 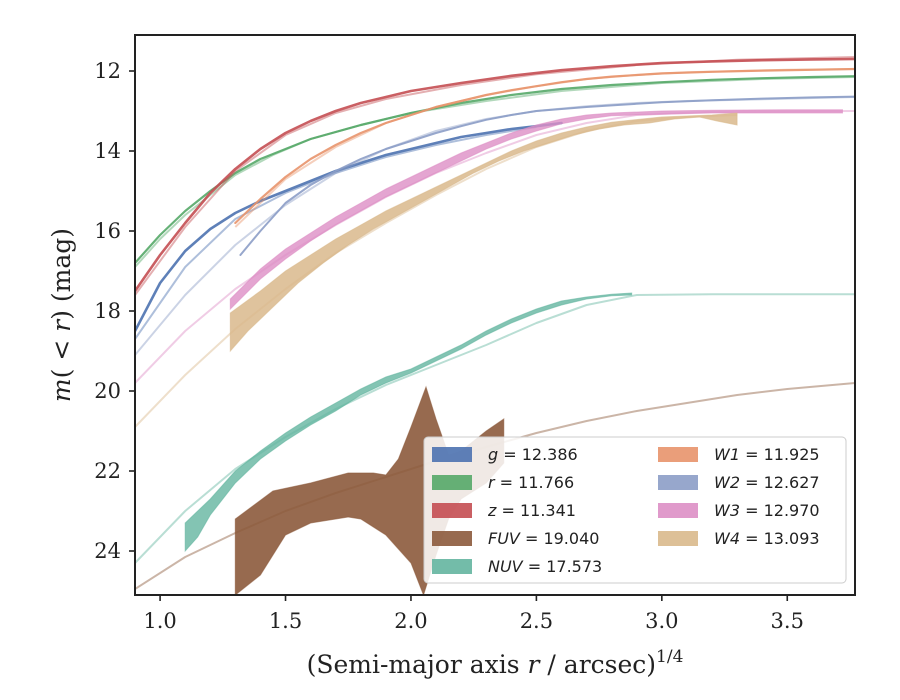 What do you see at coordinates (107, 151) in the screenshot?
I see `y-tick-label: 14` at bounding box center [107, 151].